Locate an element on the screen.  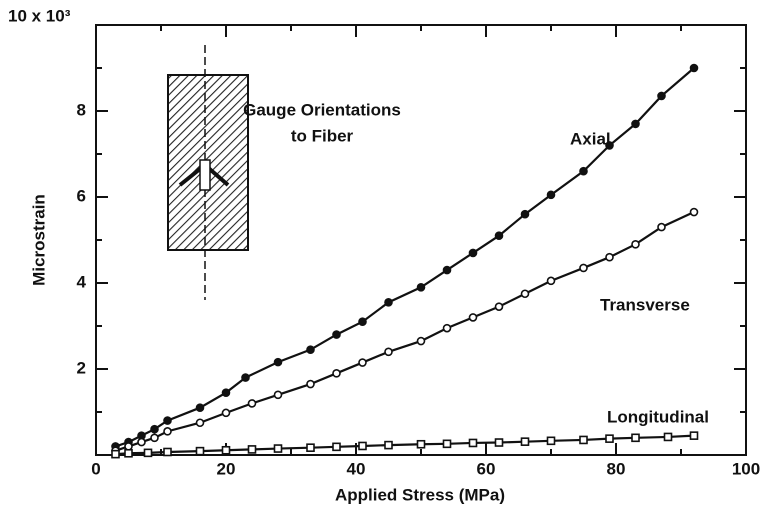
x-axis-label: Applied Stress (MPa) is located at coordinates (420, 494).